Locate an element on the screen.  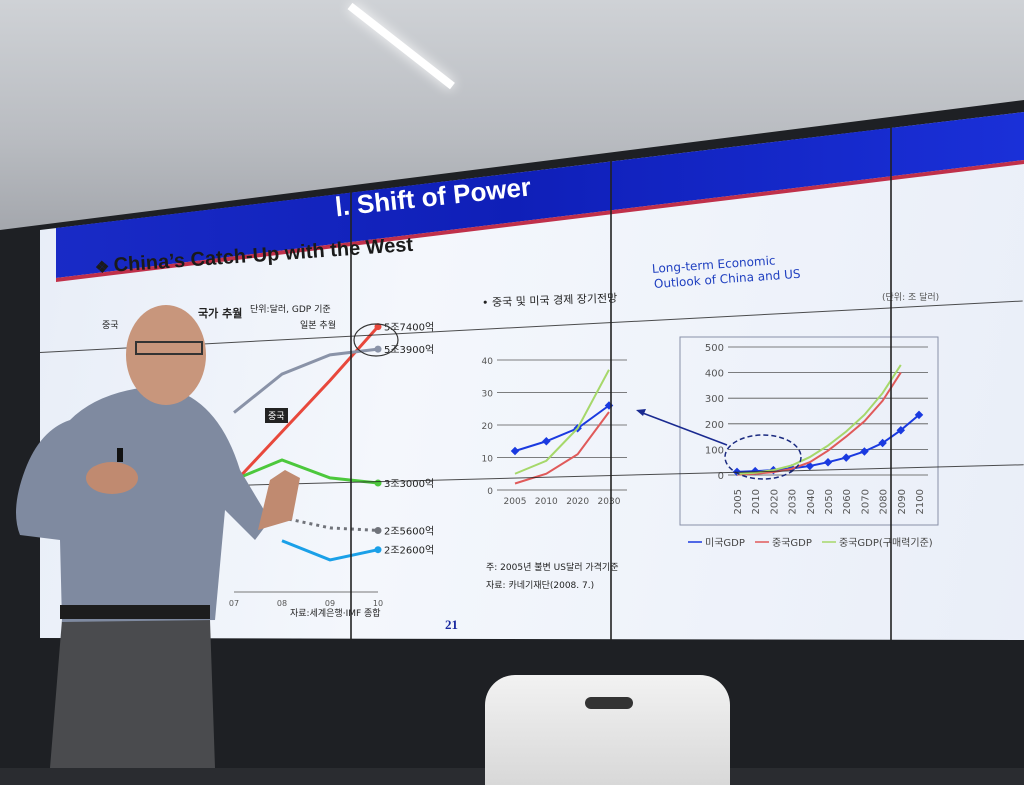
legend-label: 중국GDP is located at coordinates (792, 543).